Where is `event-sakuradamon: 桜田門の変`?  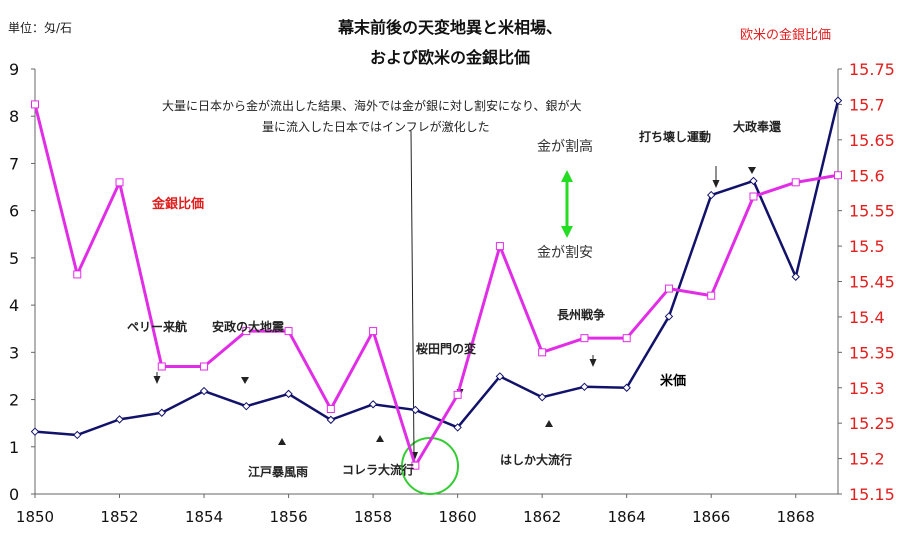 event-sakuradamon: 桜田門の変 is located at coordinates (446, 349).